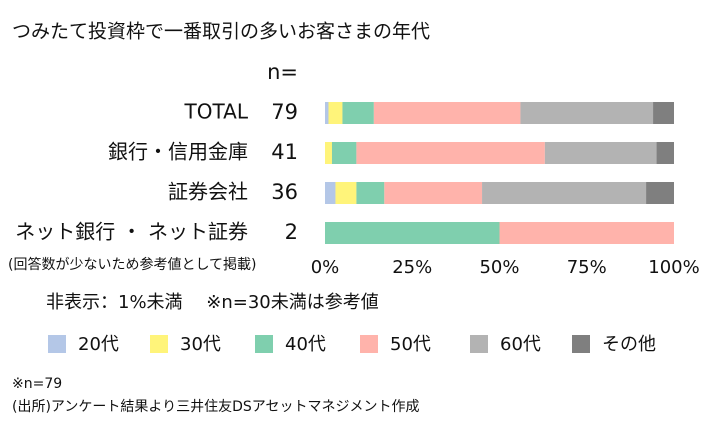 The height and width of the screenshot is (443, 710). Describe the element at coordinates (629, 344) in the screenshot. I see `legend-label: その他` at that location.